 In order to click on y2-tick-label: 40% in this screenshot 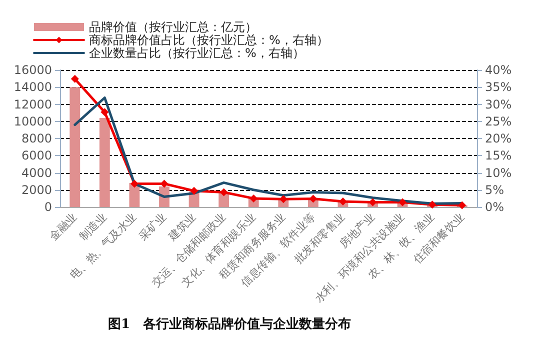, I will do `click(498, 70)`.